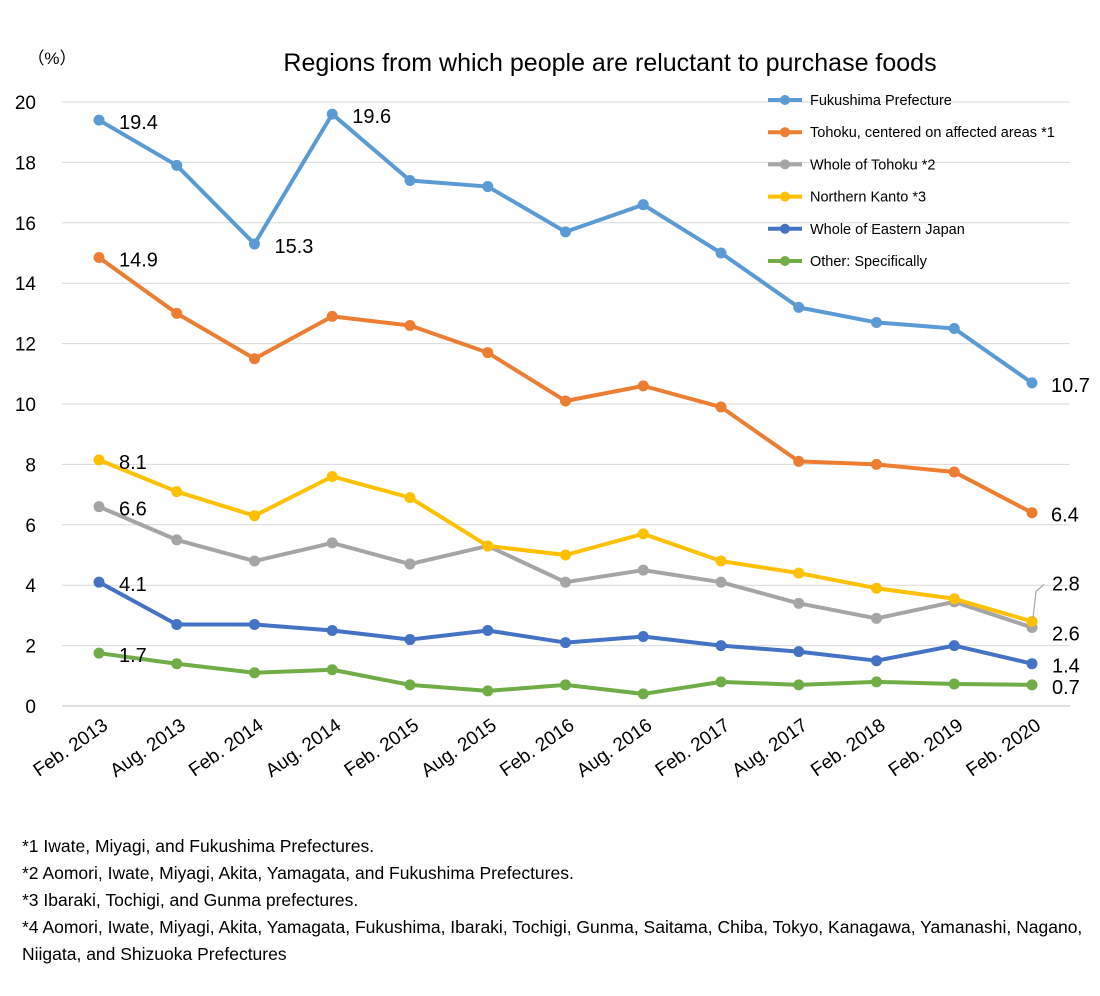 This screenshot has width=1100, height=996. I want to click on y-tick-label: 8, so click(30, 465).